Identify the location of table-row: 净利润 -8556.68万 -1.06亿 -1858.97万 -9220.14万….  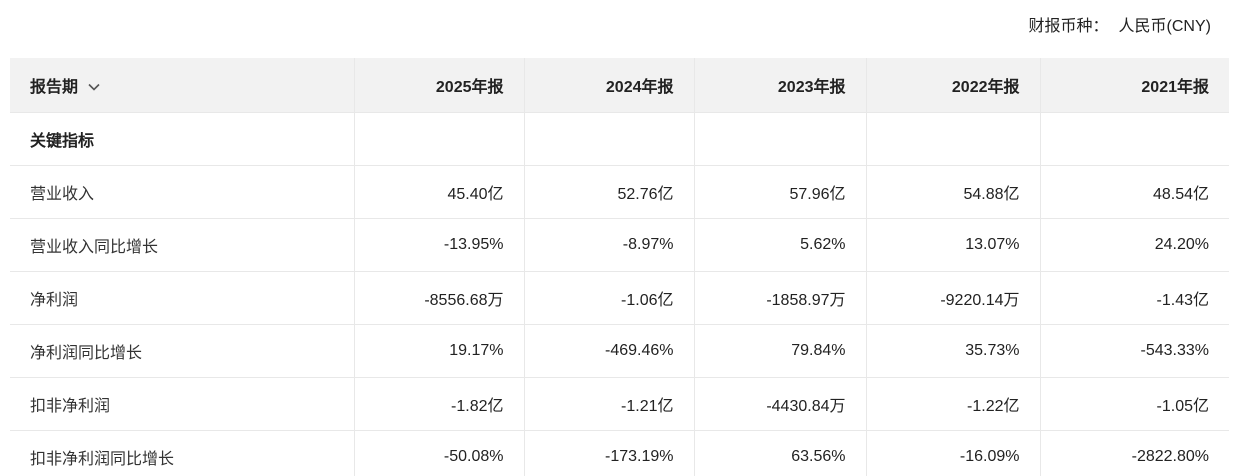
(619, 297).